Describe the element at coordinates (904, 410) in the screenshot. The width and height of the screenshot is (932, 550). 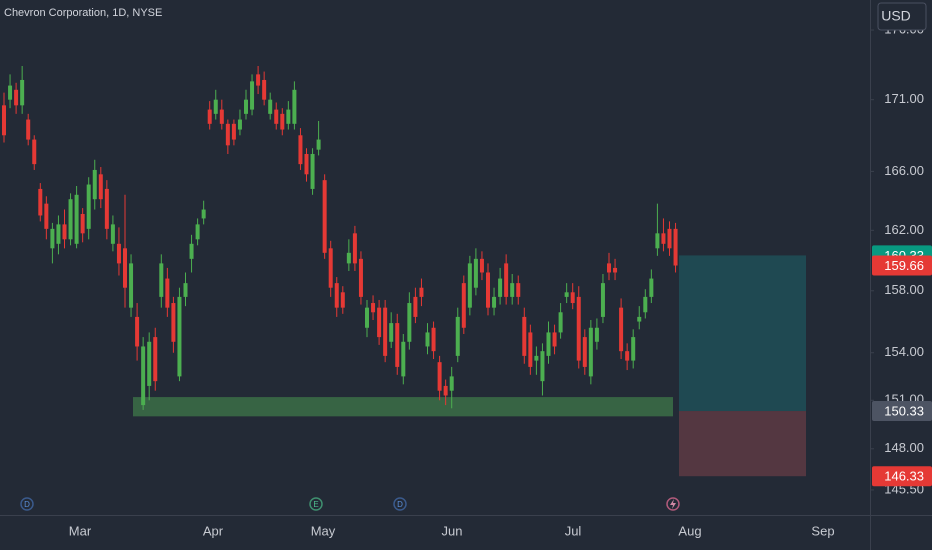
I see `entry-price-label: 150.33` at that location.